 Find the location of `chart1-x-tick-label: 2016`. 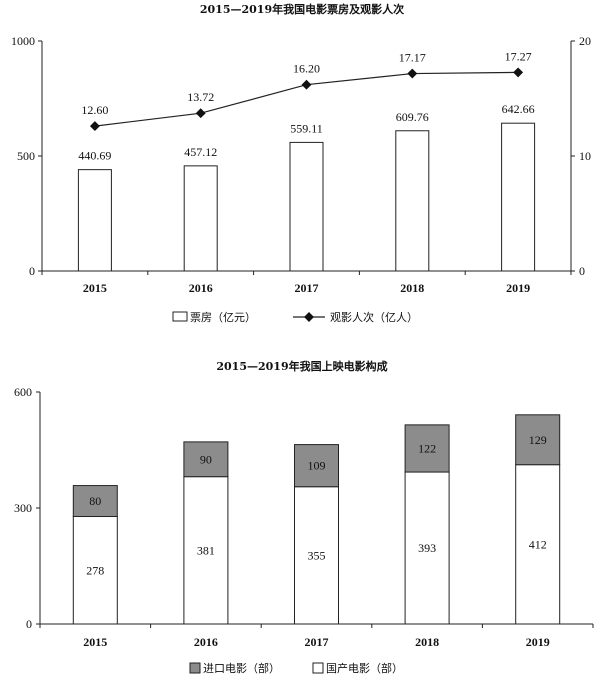

chart1-x-tick-label: 2016 is located at coordinates (201, 288).